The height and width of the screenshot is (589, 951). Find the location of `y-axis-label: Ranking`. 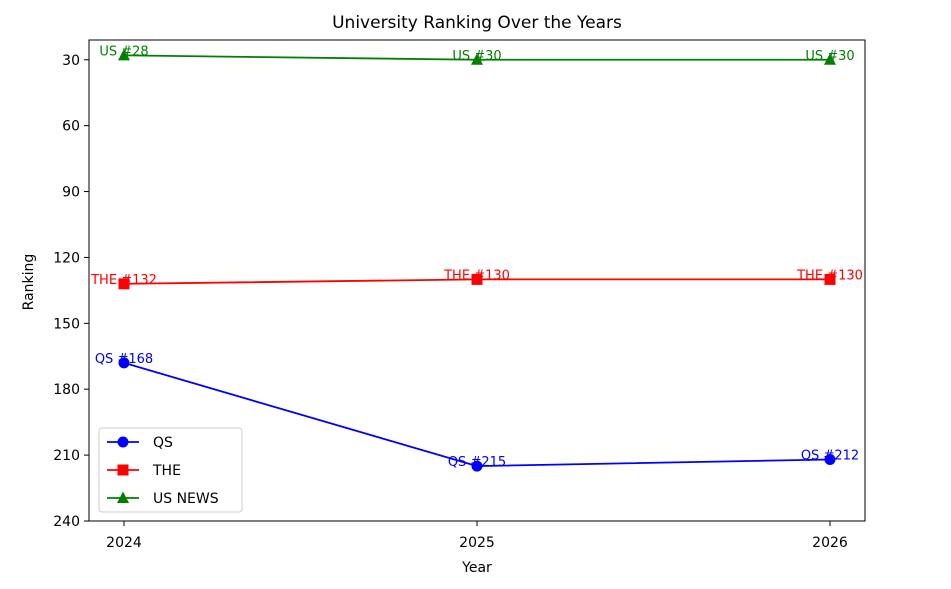

y-axis-label: Ranking is located at coordinates (29, 282).